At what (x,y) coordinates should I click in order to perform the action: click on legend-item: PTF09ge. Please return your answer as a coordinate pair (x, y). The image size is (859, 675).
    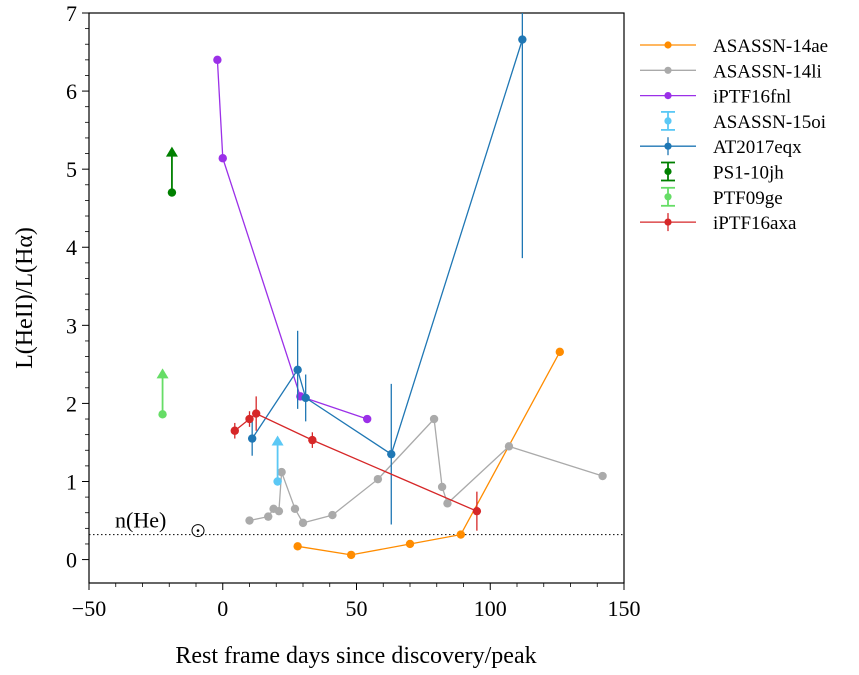
    Looking at the image, I should click on (722, 197).